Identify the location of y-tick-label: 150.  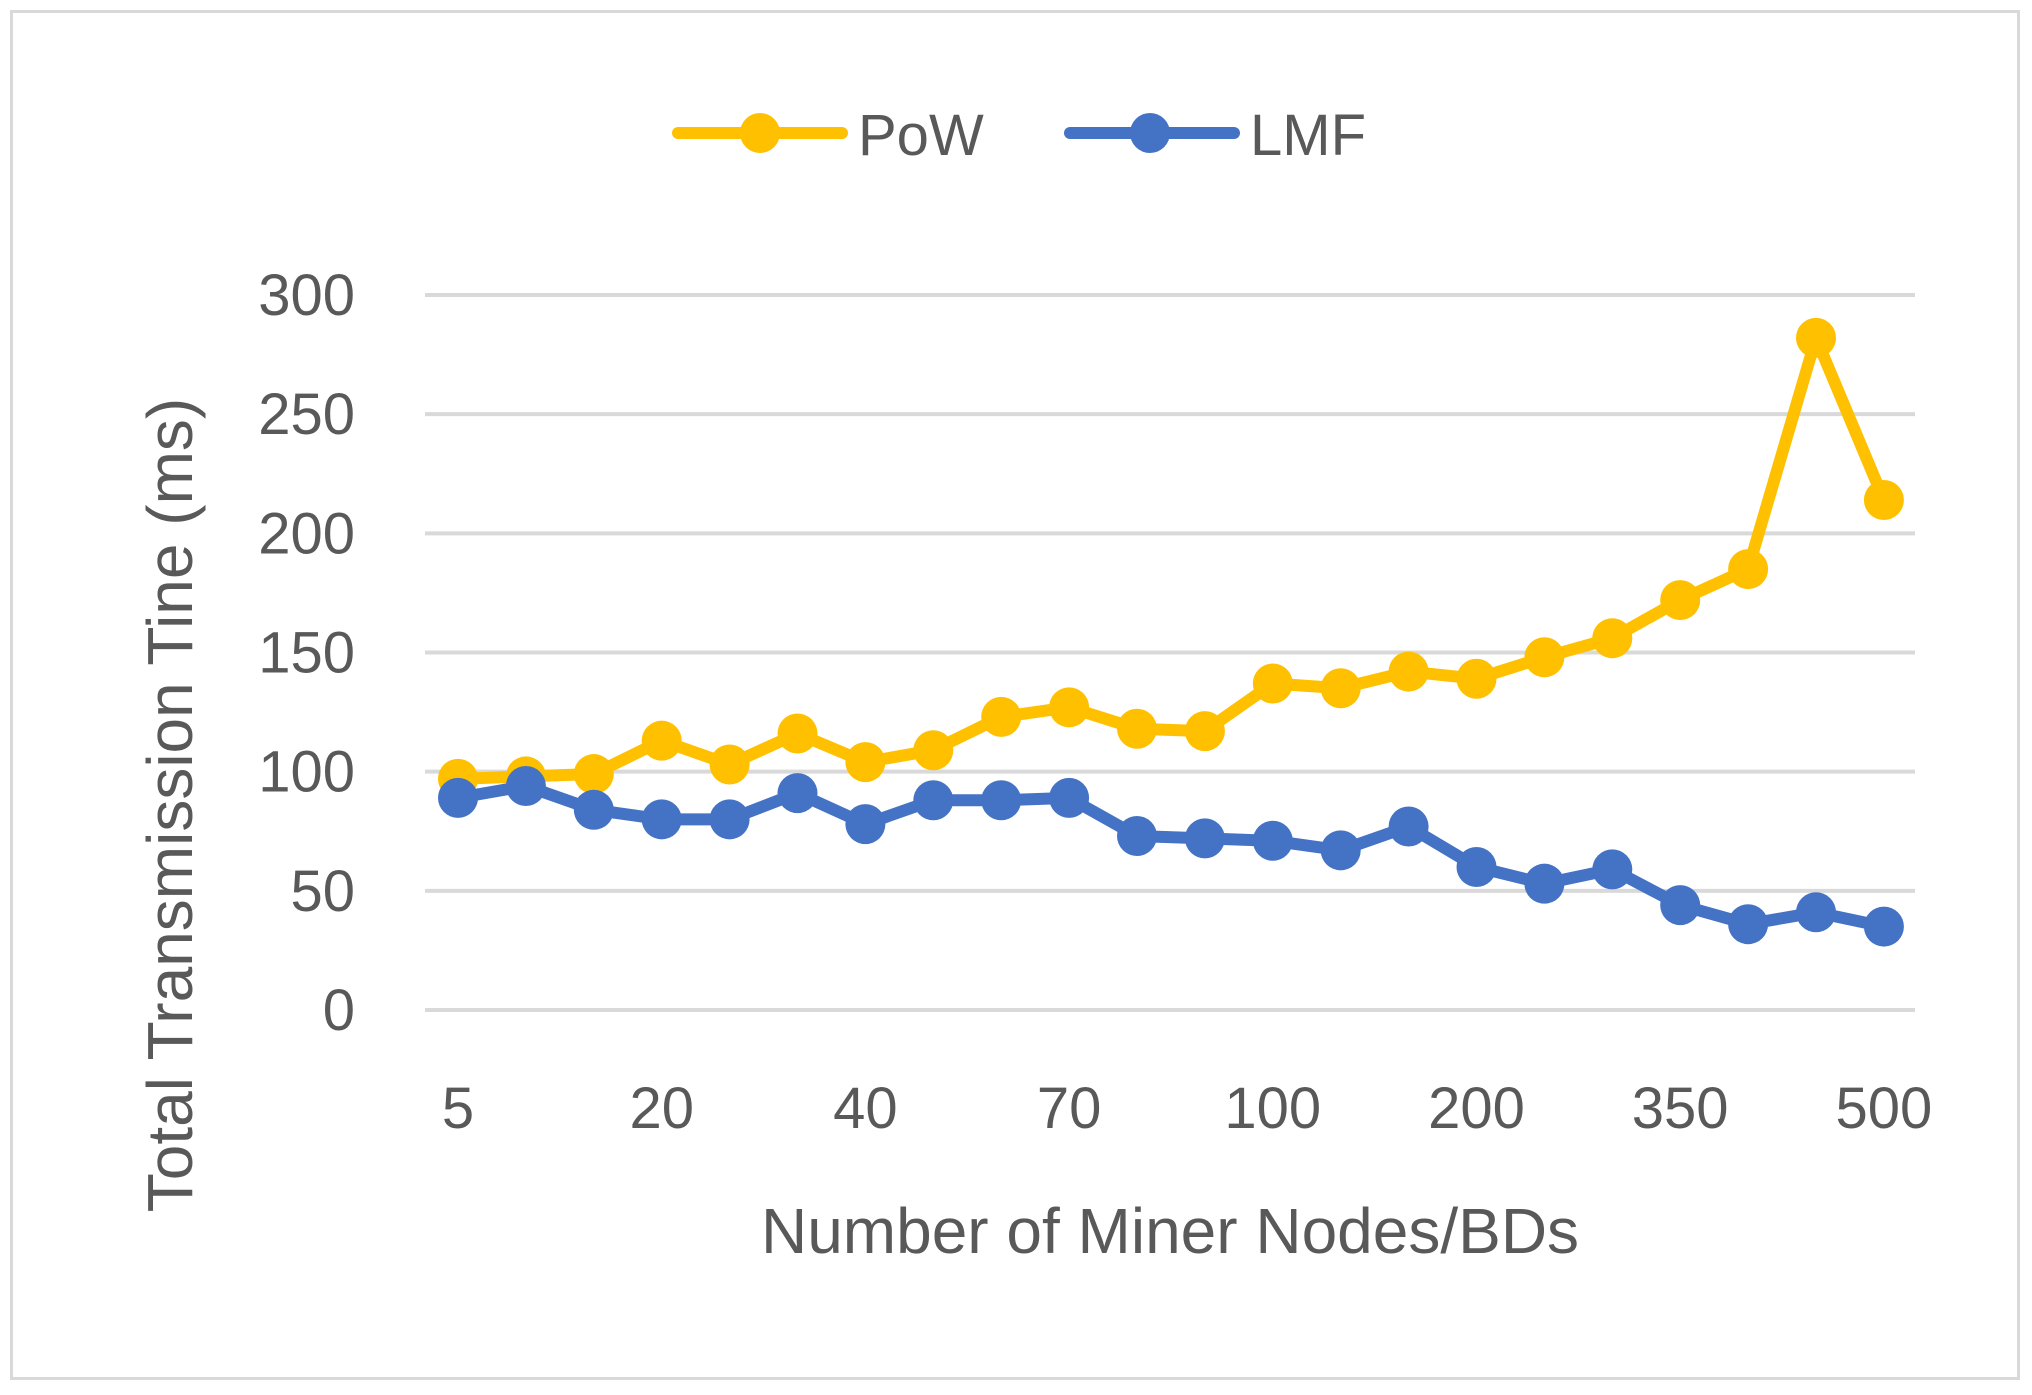
(306, 653).